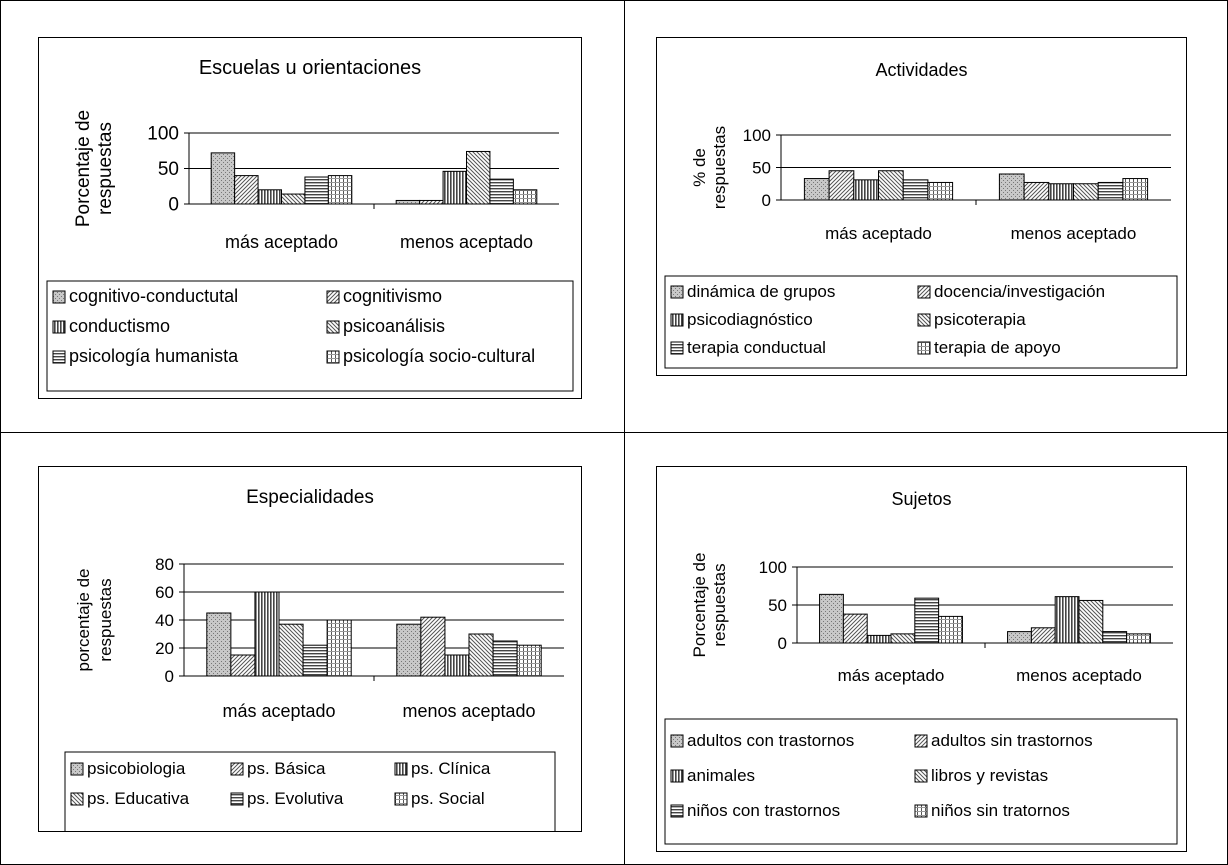 This screenshot has height=865, width=1228. Describe the element at coordinates (921, 70) in the screenshot. I see `chart-title: Actividades` at that location.